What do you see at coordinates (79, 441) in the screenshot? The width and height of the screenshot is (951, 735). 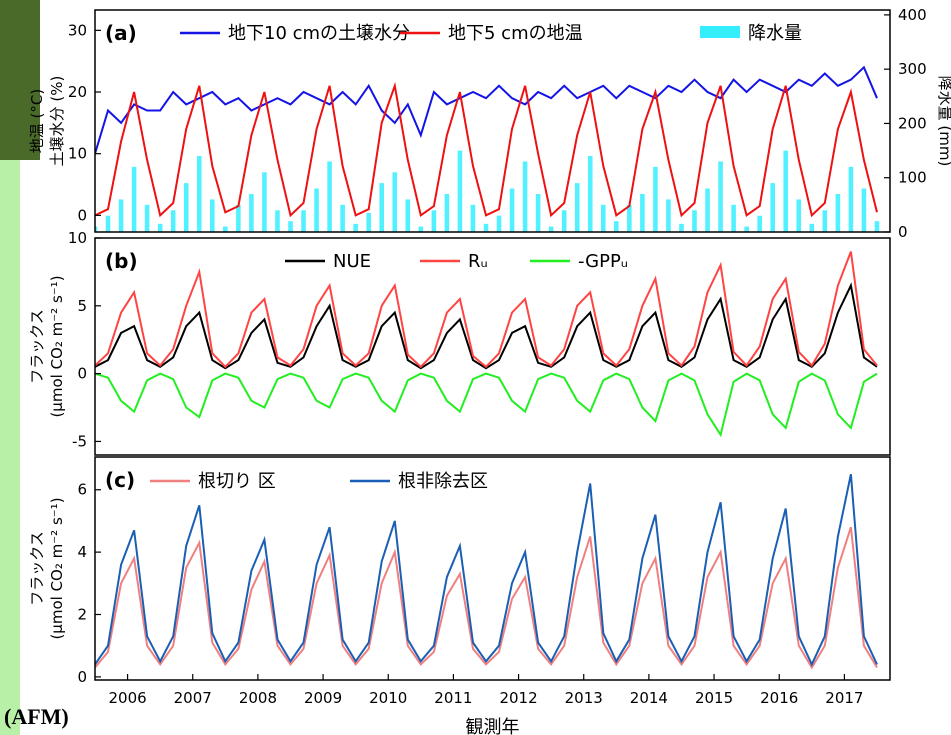 I see `y-tick-label: -5` at bounding box center [79, 441].